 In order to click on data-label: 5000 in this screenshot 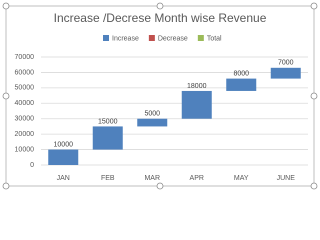, I will do `click(152, 114)`.